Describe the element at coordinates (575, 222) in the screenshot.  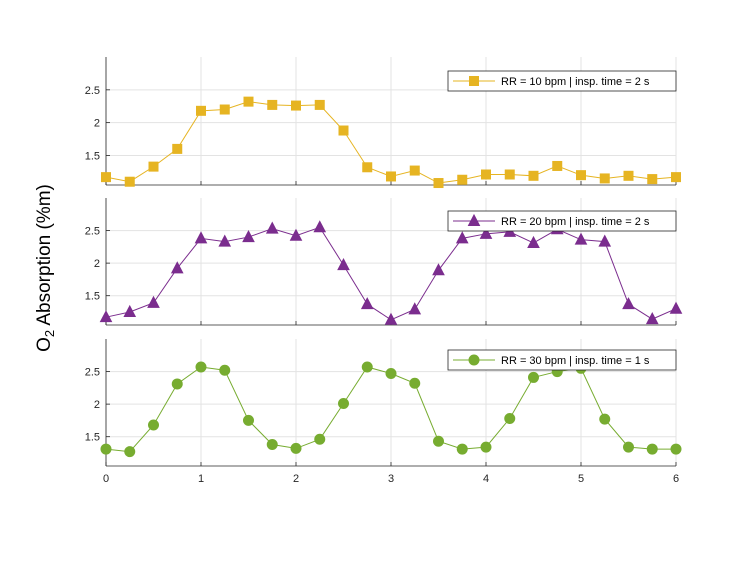
I see `legend-label: RR = 20 bpm | insp. time = 2 s` at that location.